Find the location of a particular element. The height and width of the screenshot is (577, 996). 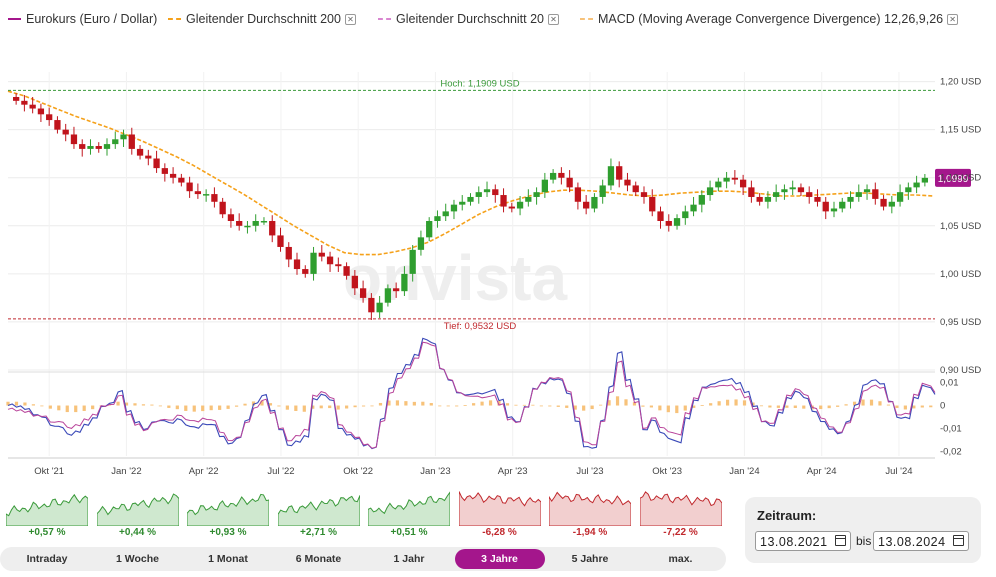

legend-swatch-icon is located at coordinates (14, 19).